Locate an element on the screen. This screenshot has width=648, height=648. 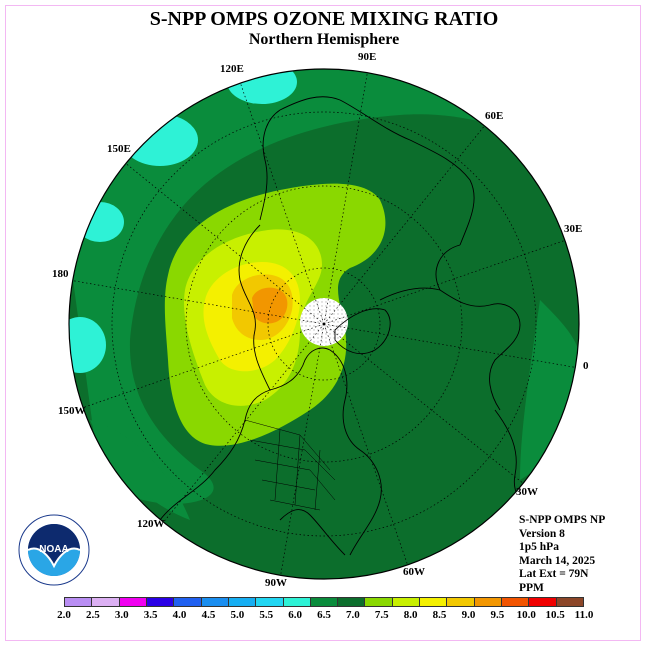
lon-label-30w: 30W is located at coordinates (527, 492).